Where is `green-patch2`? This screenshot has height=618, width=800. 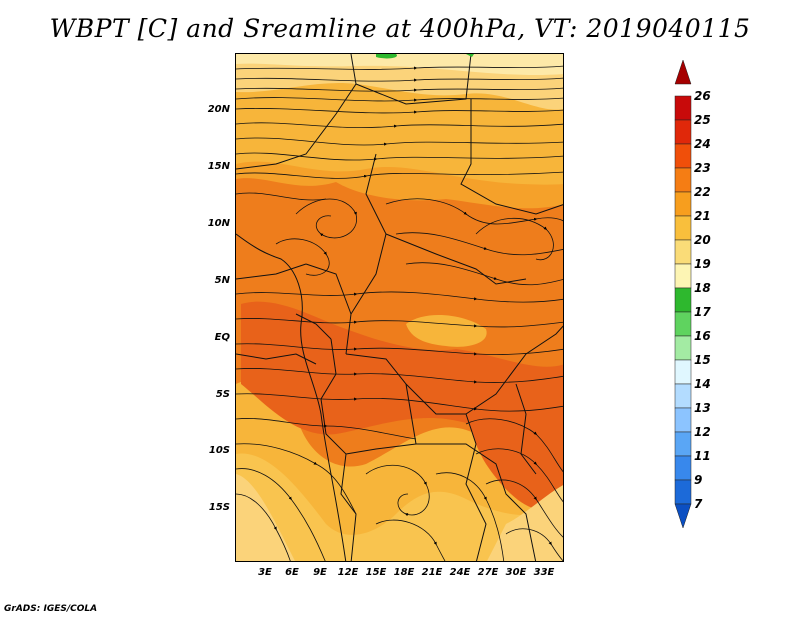
green-patch2 is located at coordinates (470, 55).